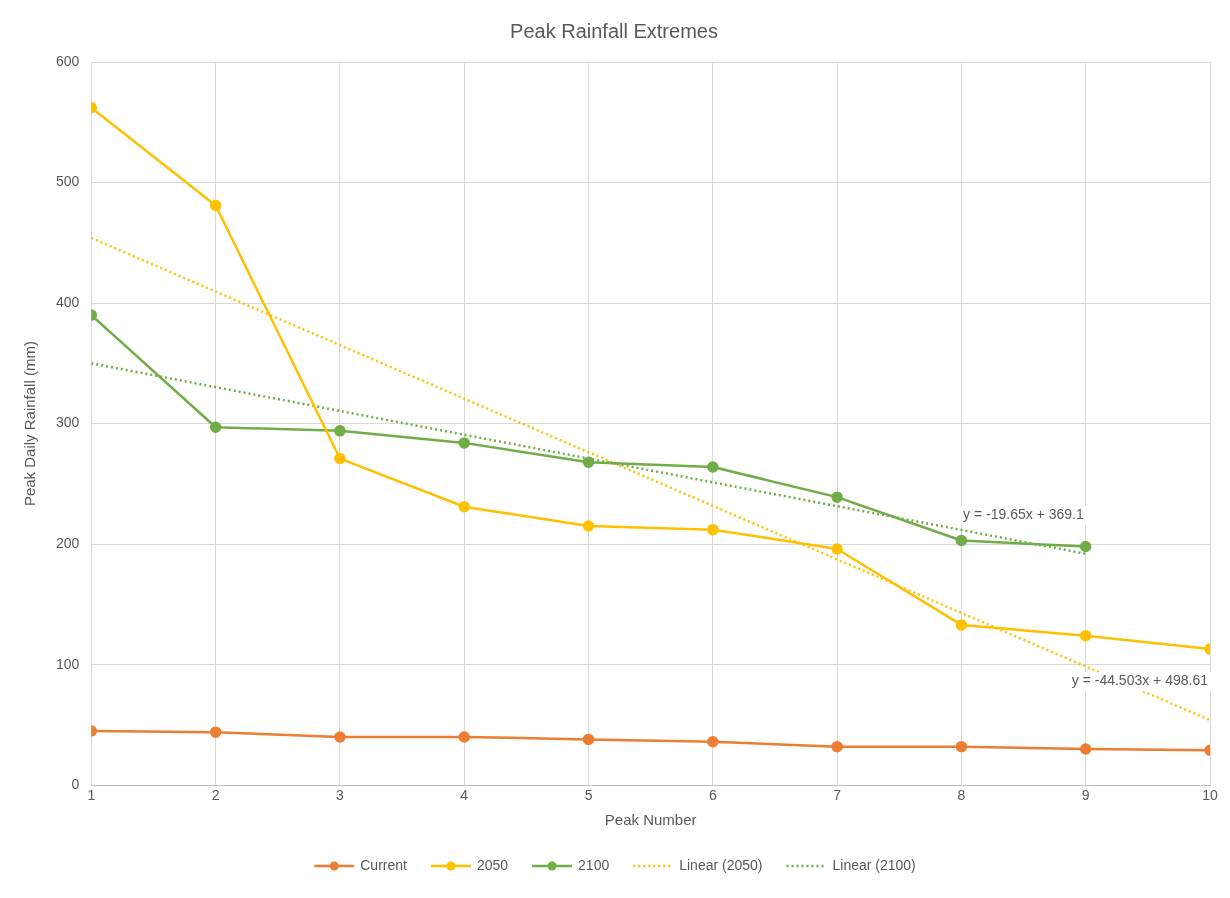 The image size is (1230, 898). Describe the element at coordinates (464, 795) in the screenshot. I see `x-tick-label: 4` at that location.